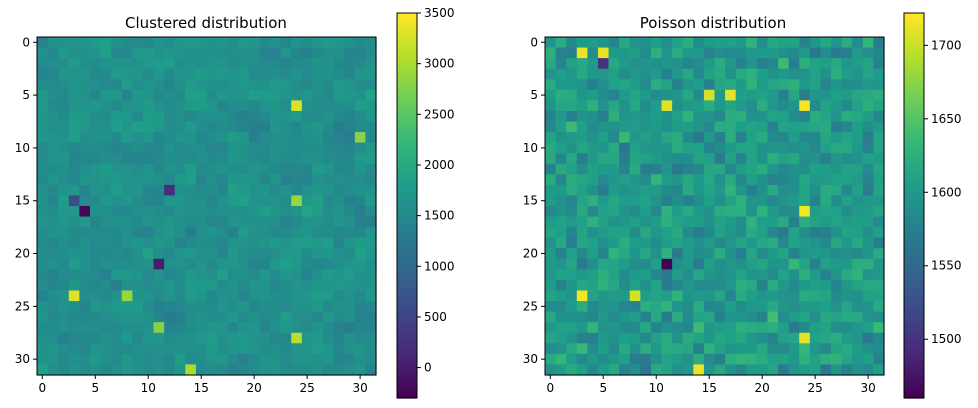 This screenshot has height=408, width=978. Describe the element at coordinates (946, 266) in the screenshot. I see `colorbar-tick-label: 1550` at that location.